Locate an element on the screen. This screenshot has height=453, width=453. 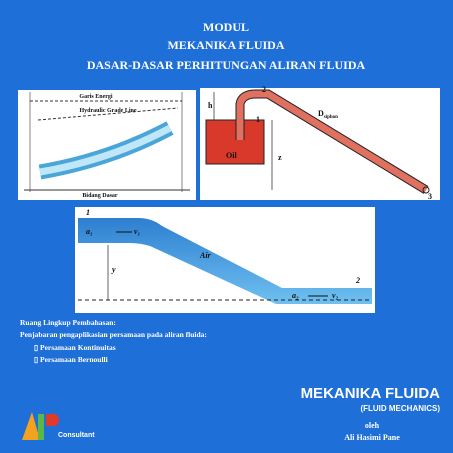
book-subtitle: (FLUID MECHANICS) is located at coordinates (400, 408).